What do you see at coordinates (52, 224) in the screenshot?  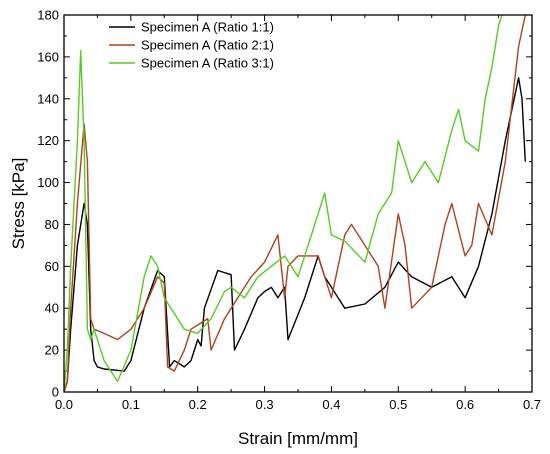 I see `y-tick-label: 80` at bounding box center [52, 224].